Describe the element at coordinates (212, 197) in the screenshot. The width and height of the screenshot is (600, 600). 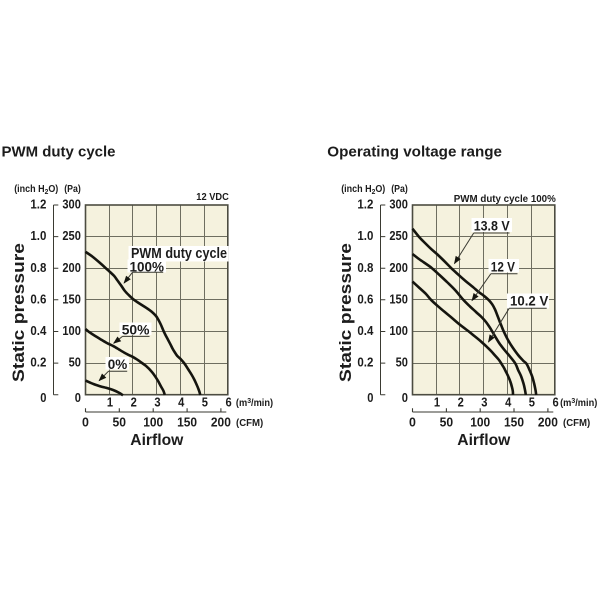
I see `svg-text: 12 VDC` at that location.